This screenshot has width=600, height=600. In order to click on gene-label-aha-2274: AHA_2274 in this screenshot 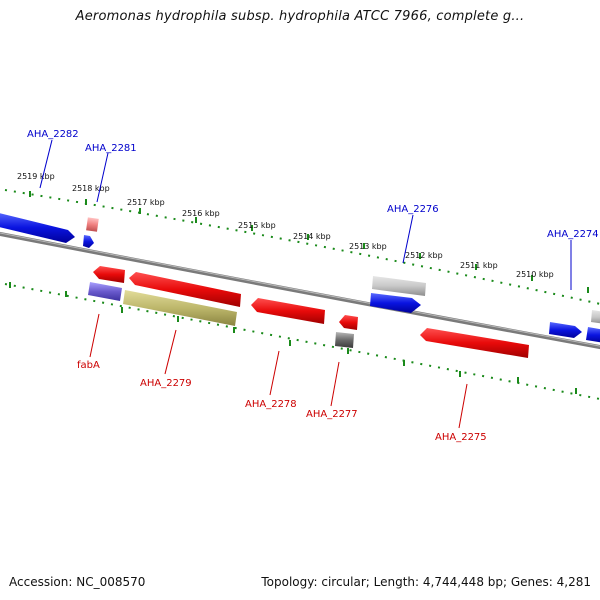, I will do `click(573, 234)`.